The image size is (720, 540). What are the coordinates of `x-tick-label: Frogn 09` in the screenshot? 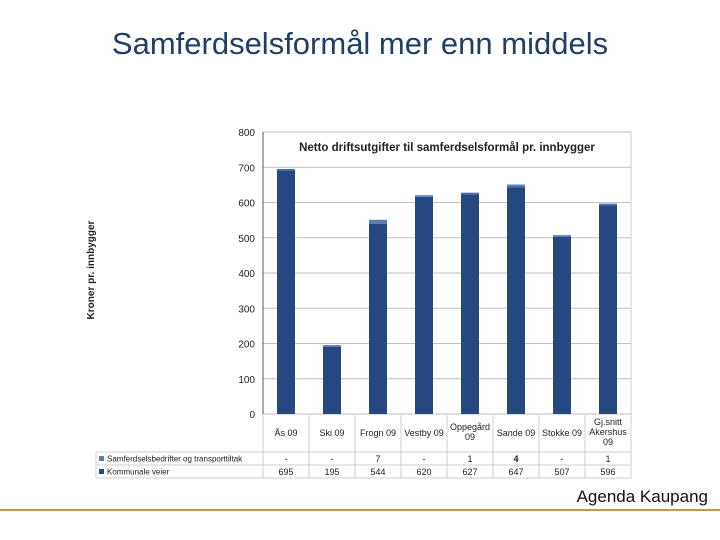 It's located at (378, 433).